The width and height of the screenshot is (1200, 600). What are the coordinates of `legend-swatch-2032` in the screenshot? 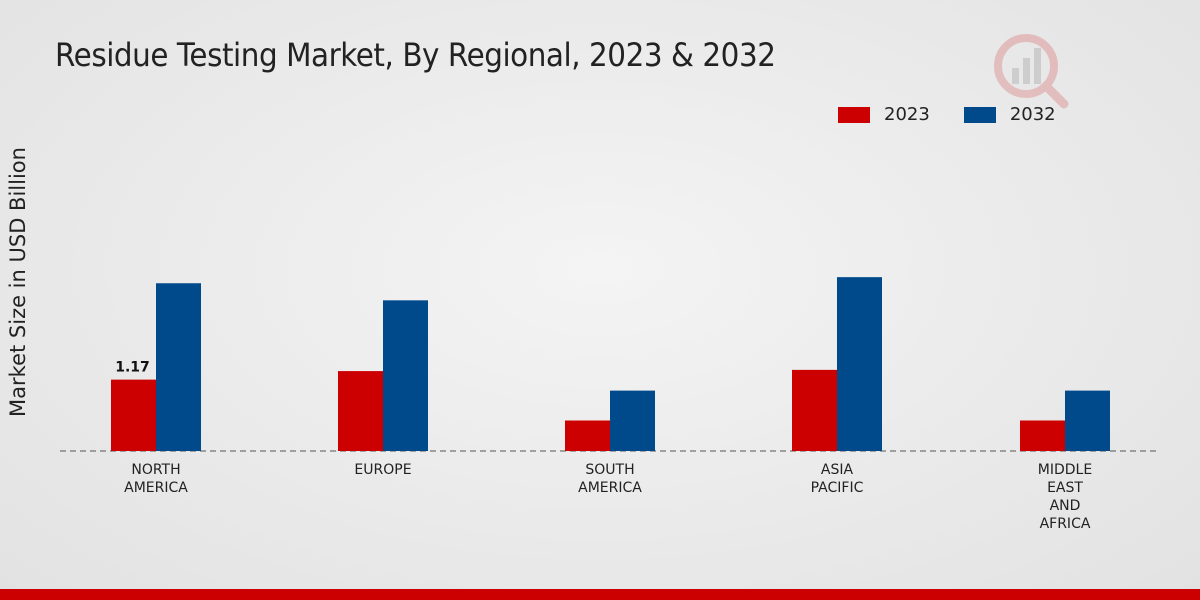 It's located at (979, 114).